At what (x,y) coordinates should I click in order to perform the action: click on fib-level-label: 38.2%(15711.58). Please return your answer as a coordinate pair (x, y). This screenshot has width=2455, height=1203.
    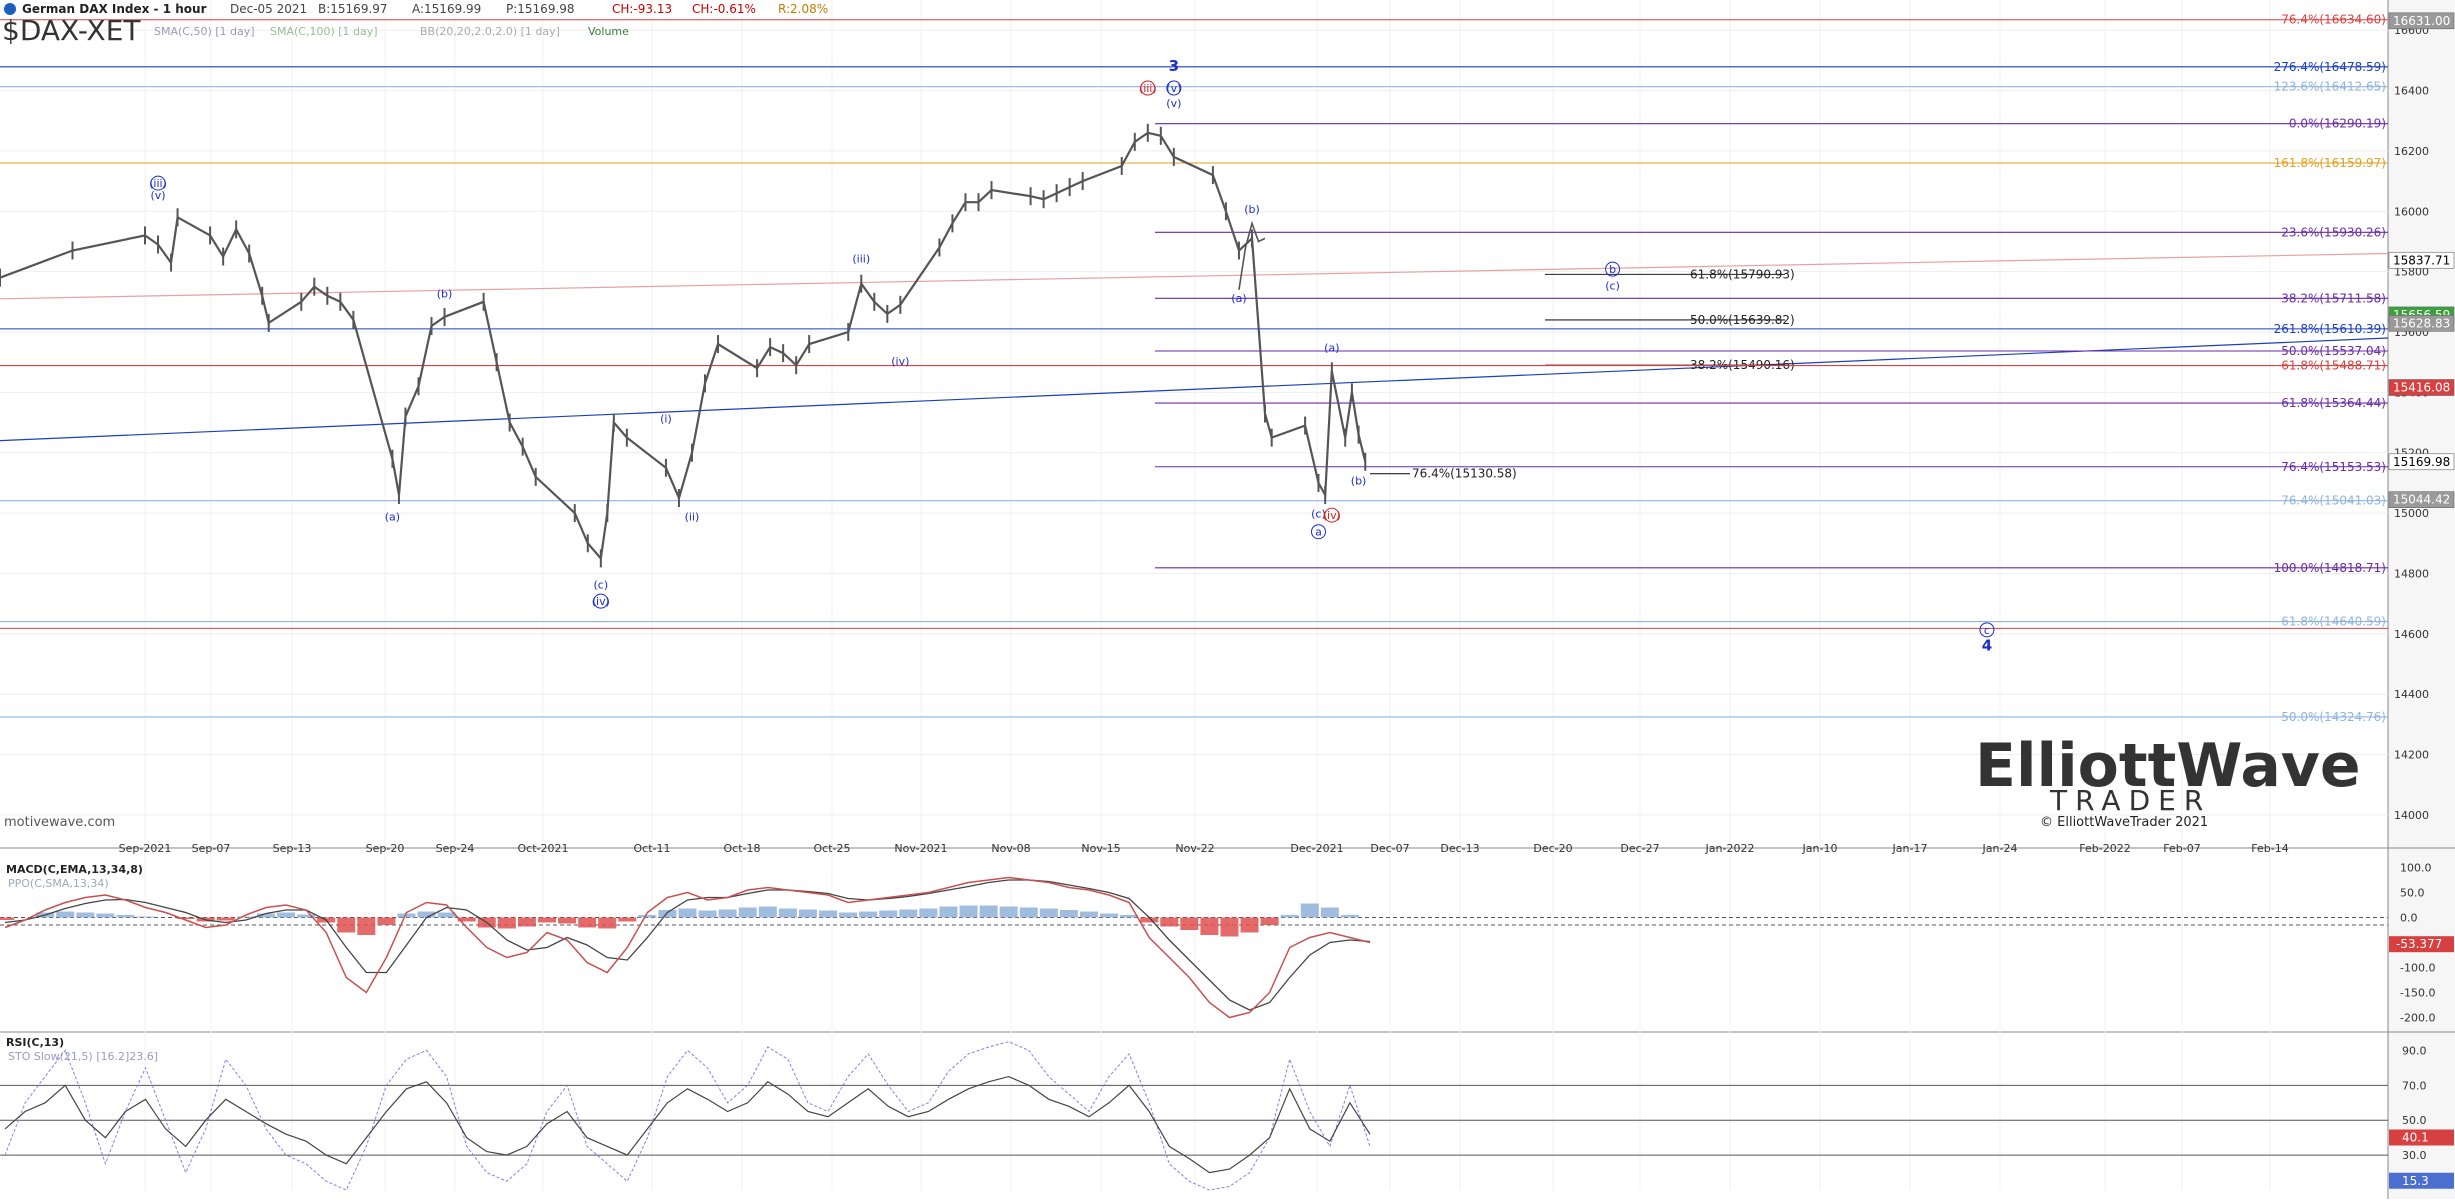
    Looking at the image, I should click on (2333, 298).